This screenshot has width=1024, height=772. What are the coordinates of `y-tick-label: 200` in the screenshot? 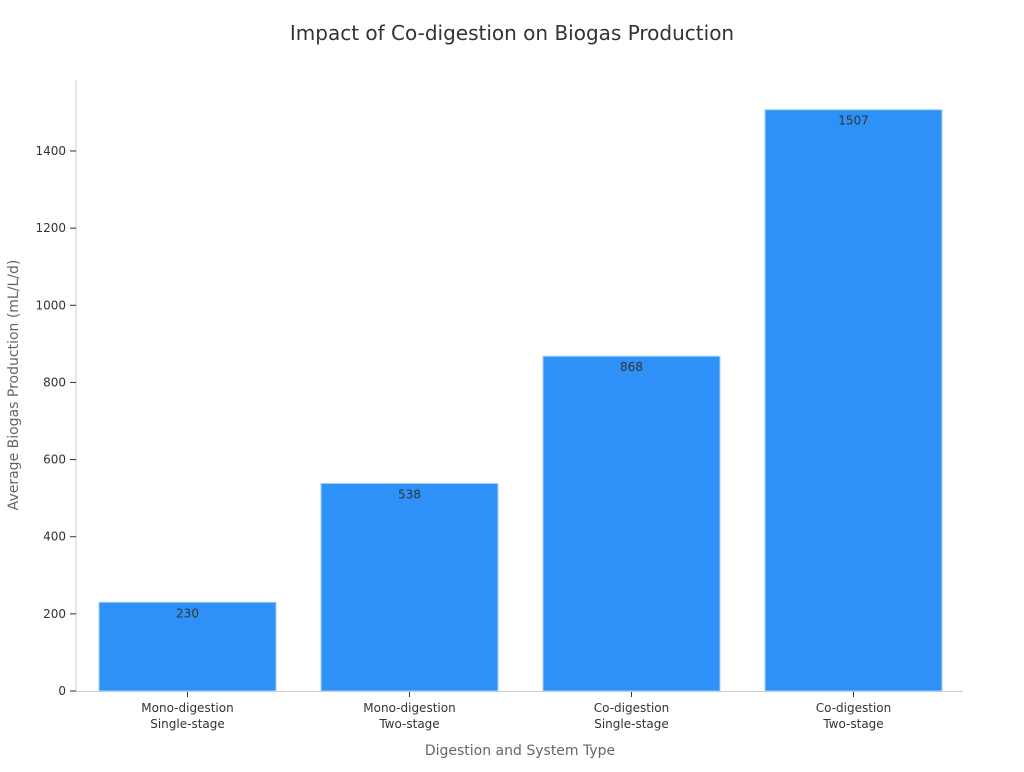 It's located at (54, 614).